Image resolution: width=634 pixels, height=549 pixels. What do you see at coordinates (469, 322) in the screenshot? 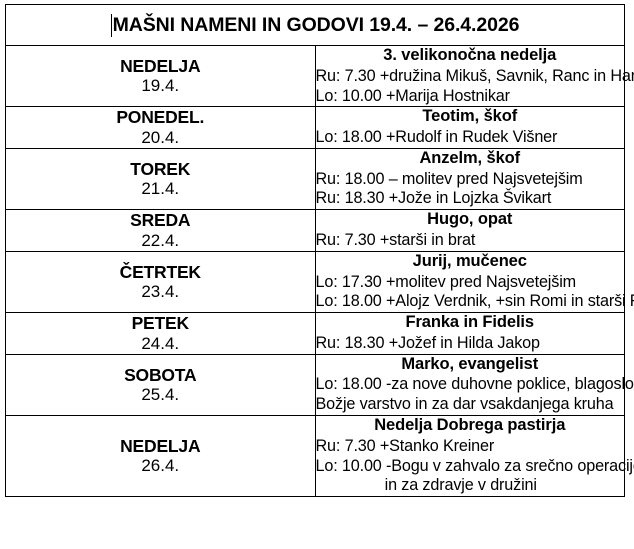
I see `feast-name: Franka in Fidelis` at bounding box center [469, 322].